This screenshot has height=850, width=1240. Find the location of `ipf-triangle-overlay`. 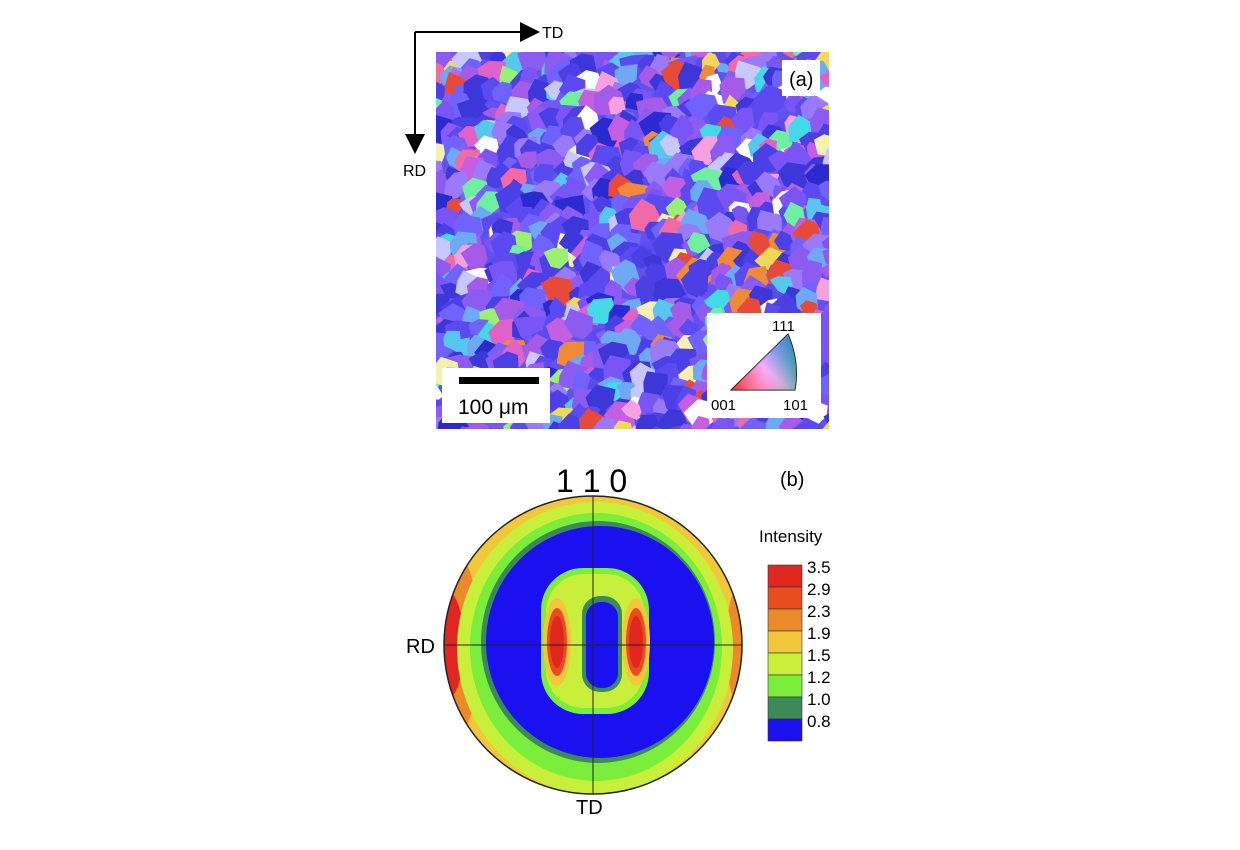

ipf-triangle-overlay is located at coordinates (764, 362).